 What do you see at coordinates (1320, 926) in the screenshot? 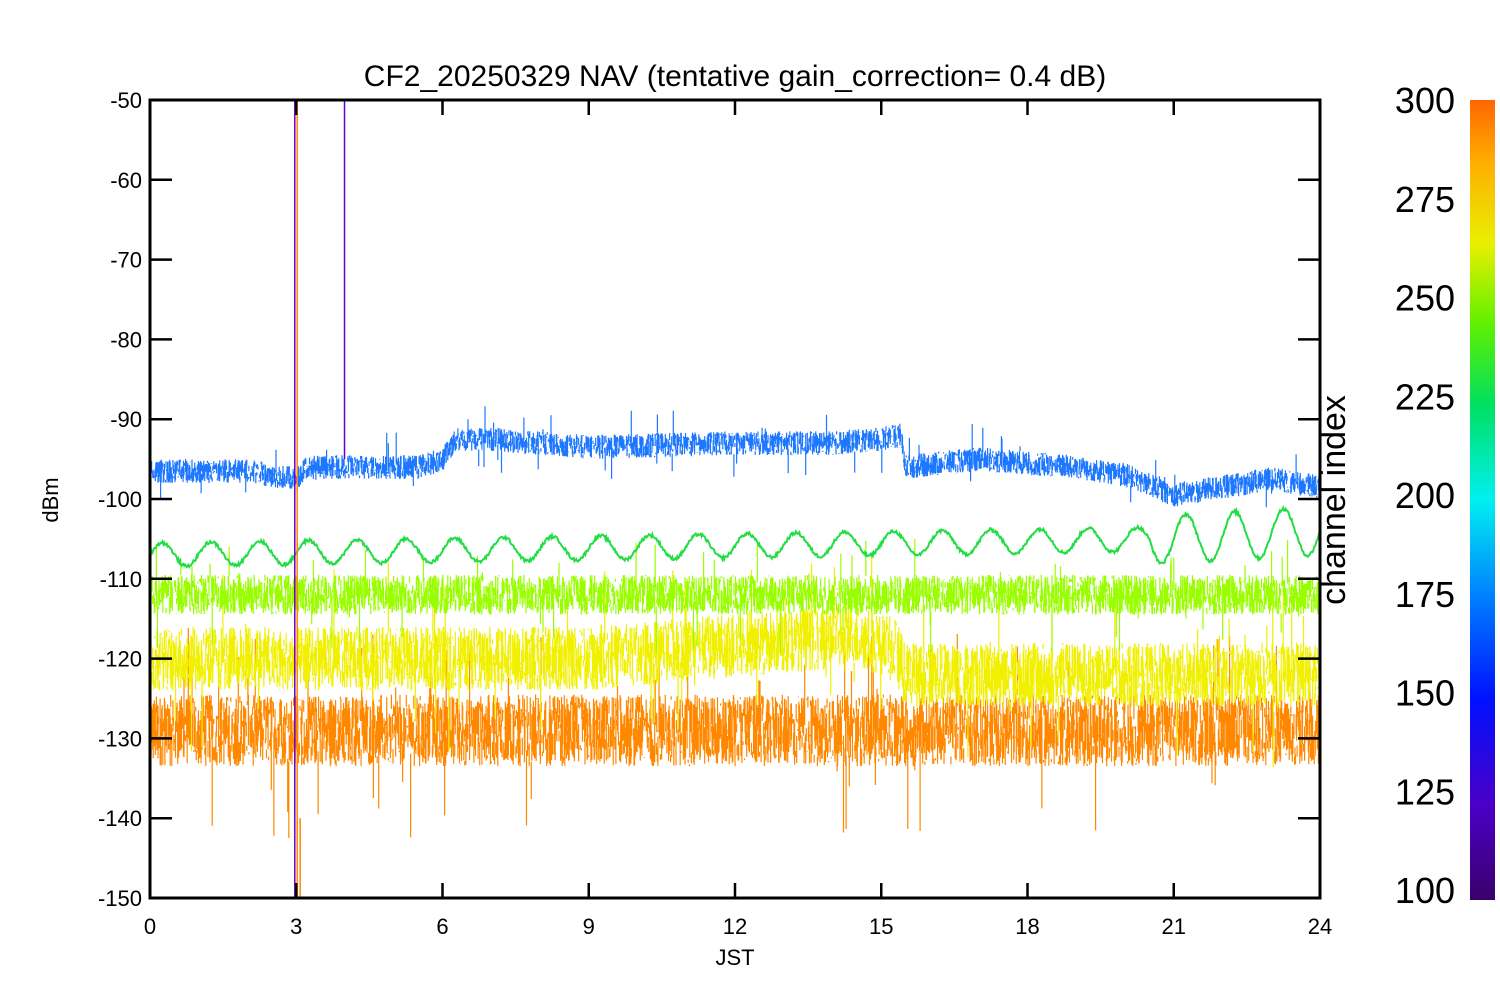
I see `x-tick-label: 24` at bounding box center [1320, 926].